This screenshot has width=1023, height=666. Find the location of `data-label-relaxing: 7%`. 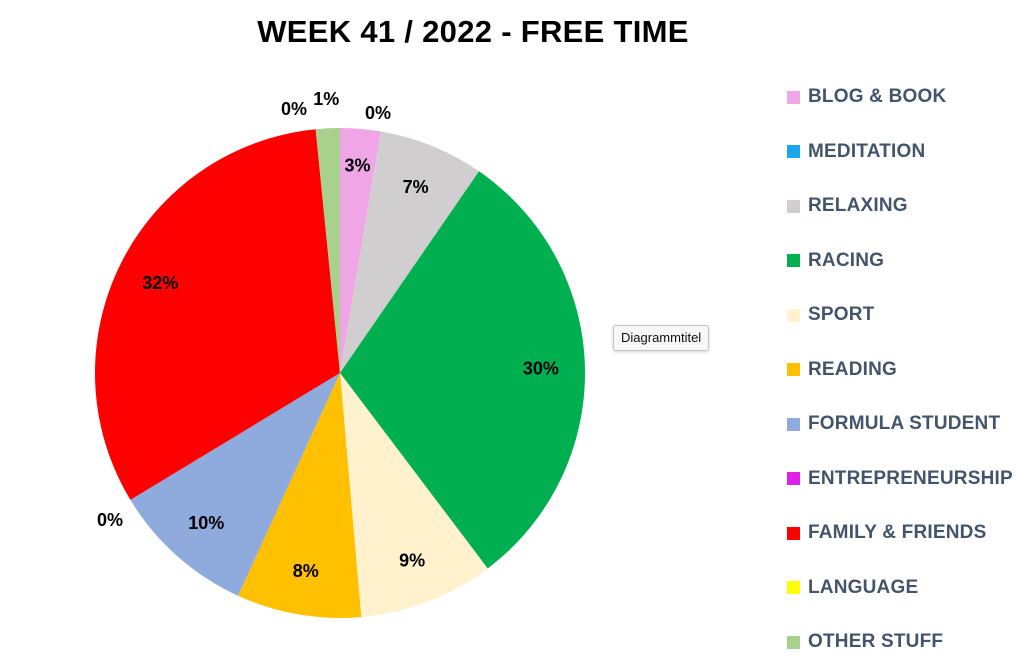

data-label-relaxing: 7% is located at coordinates (416, 187).